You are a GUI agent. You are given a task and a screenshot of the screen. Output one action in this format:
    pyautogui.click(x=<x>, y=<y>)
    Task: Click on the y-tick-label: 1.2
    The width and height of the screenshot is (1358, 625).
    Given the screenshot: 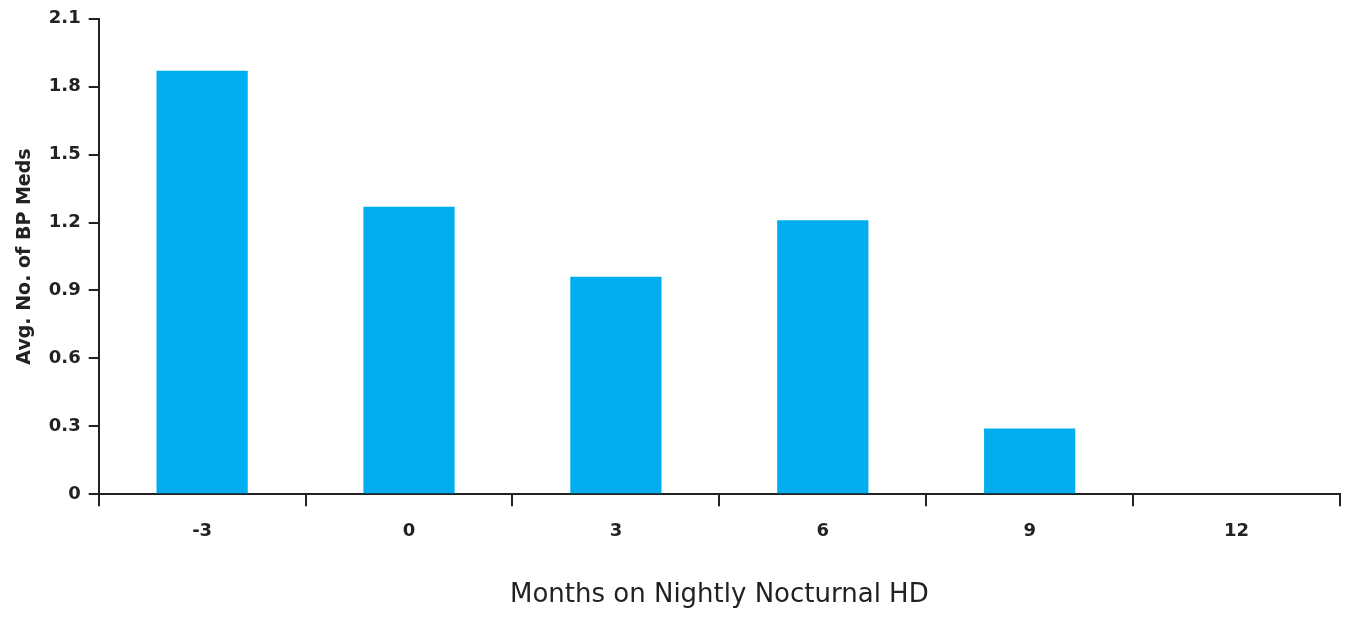 What is the action you would take?
    pyautogui.click(x=64, y=221)
    